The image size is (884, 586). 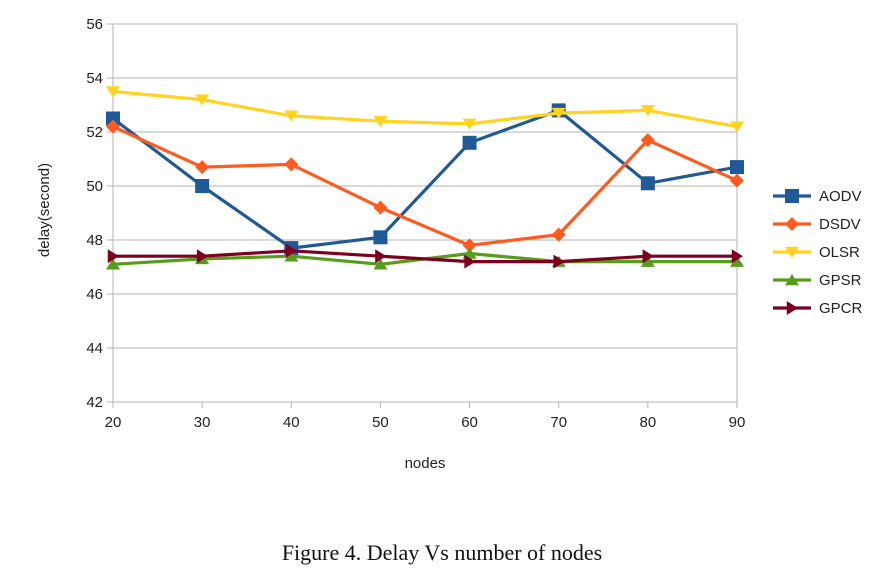 What do you see at coordinates (44, 210) in the screenshot?
I see `y-axis-label: delay(second)` at bounding box center [44, 210].